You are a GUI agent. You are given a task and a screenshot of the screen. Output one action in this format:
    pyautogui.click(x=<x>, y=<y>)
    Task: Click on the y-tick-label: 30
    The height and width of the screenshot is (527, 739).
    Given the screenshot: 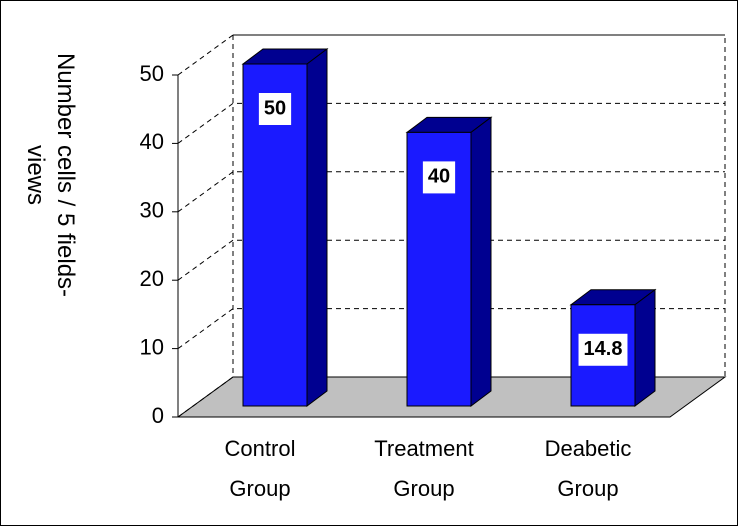 What is the action you would take?
    pyautogui.click(x=152, y=210)
    